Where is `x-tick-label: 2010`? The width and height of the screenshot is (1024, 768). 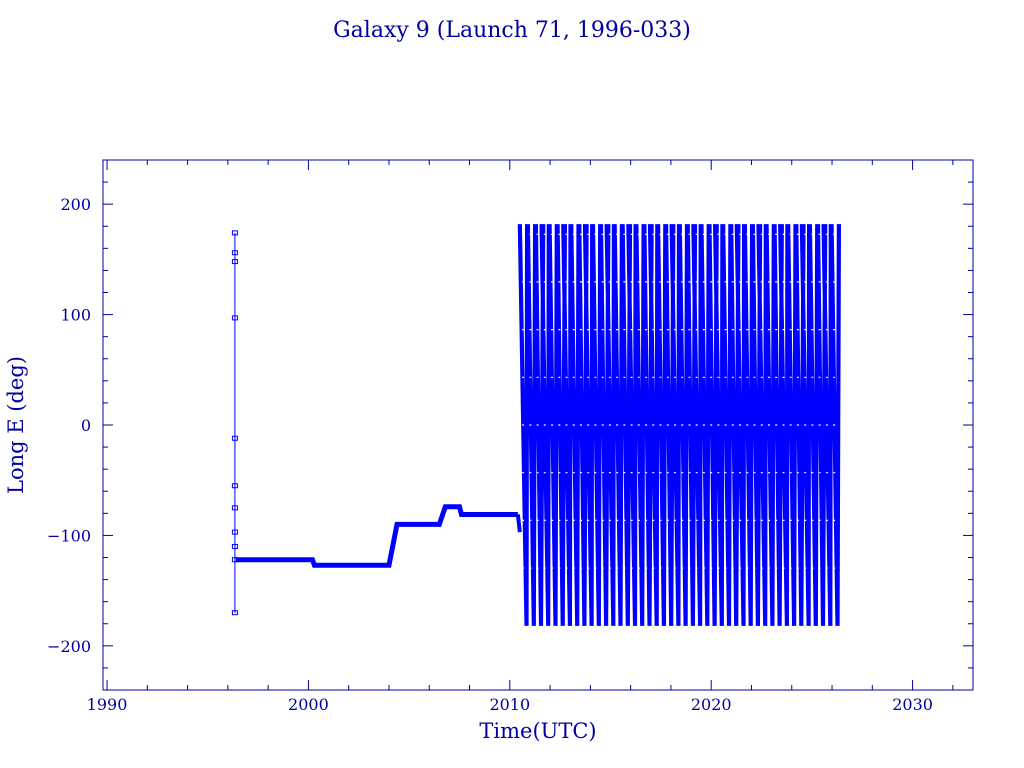
x-tick-label: 2010 is located at coordinates (509, 704).